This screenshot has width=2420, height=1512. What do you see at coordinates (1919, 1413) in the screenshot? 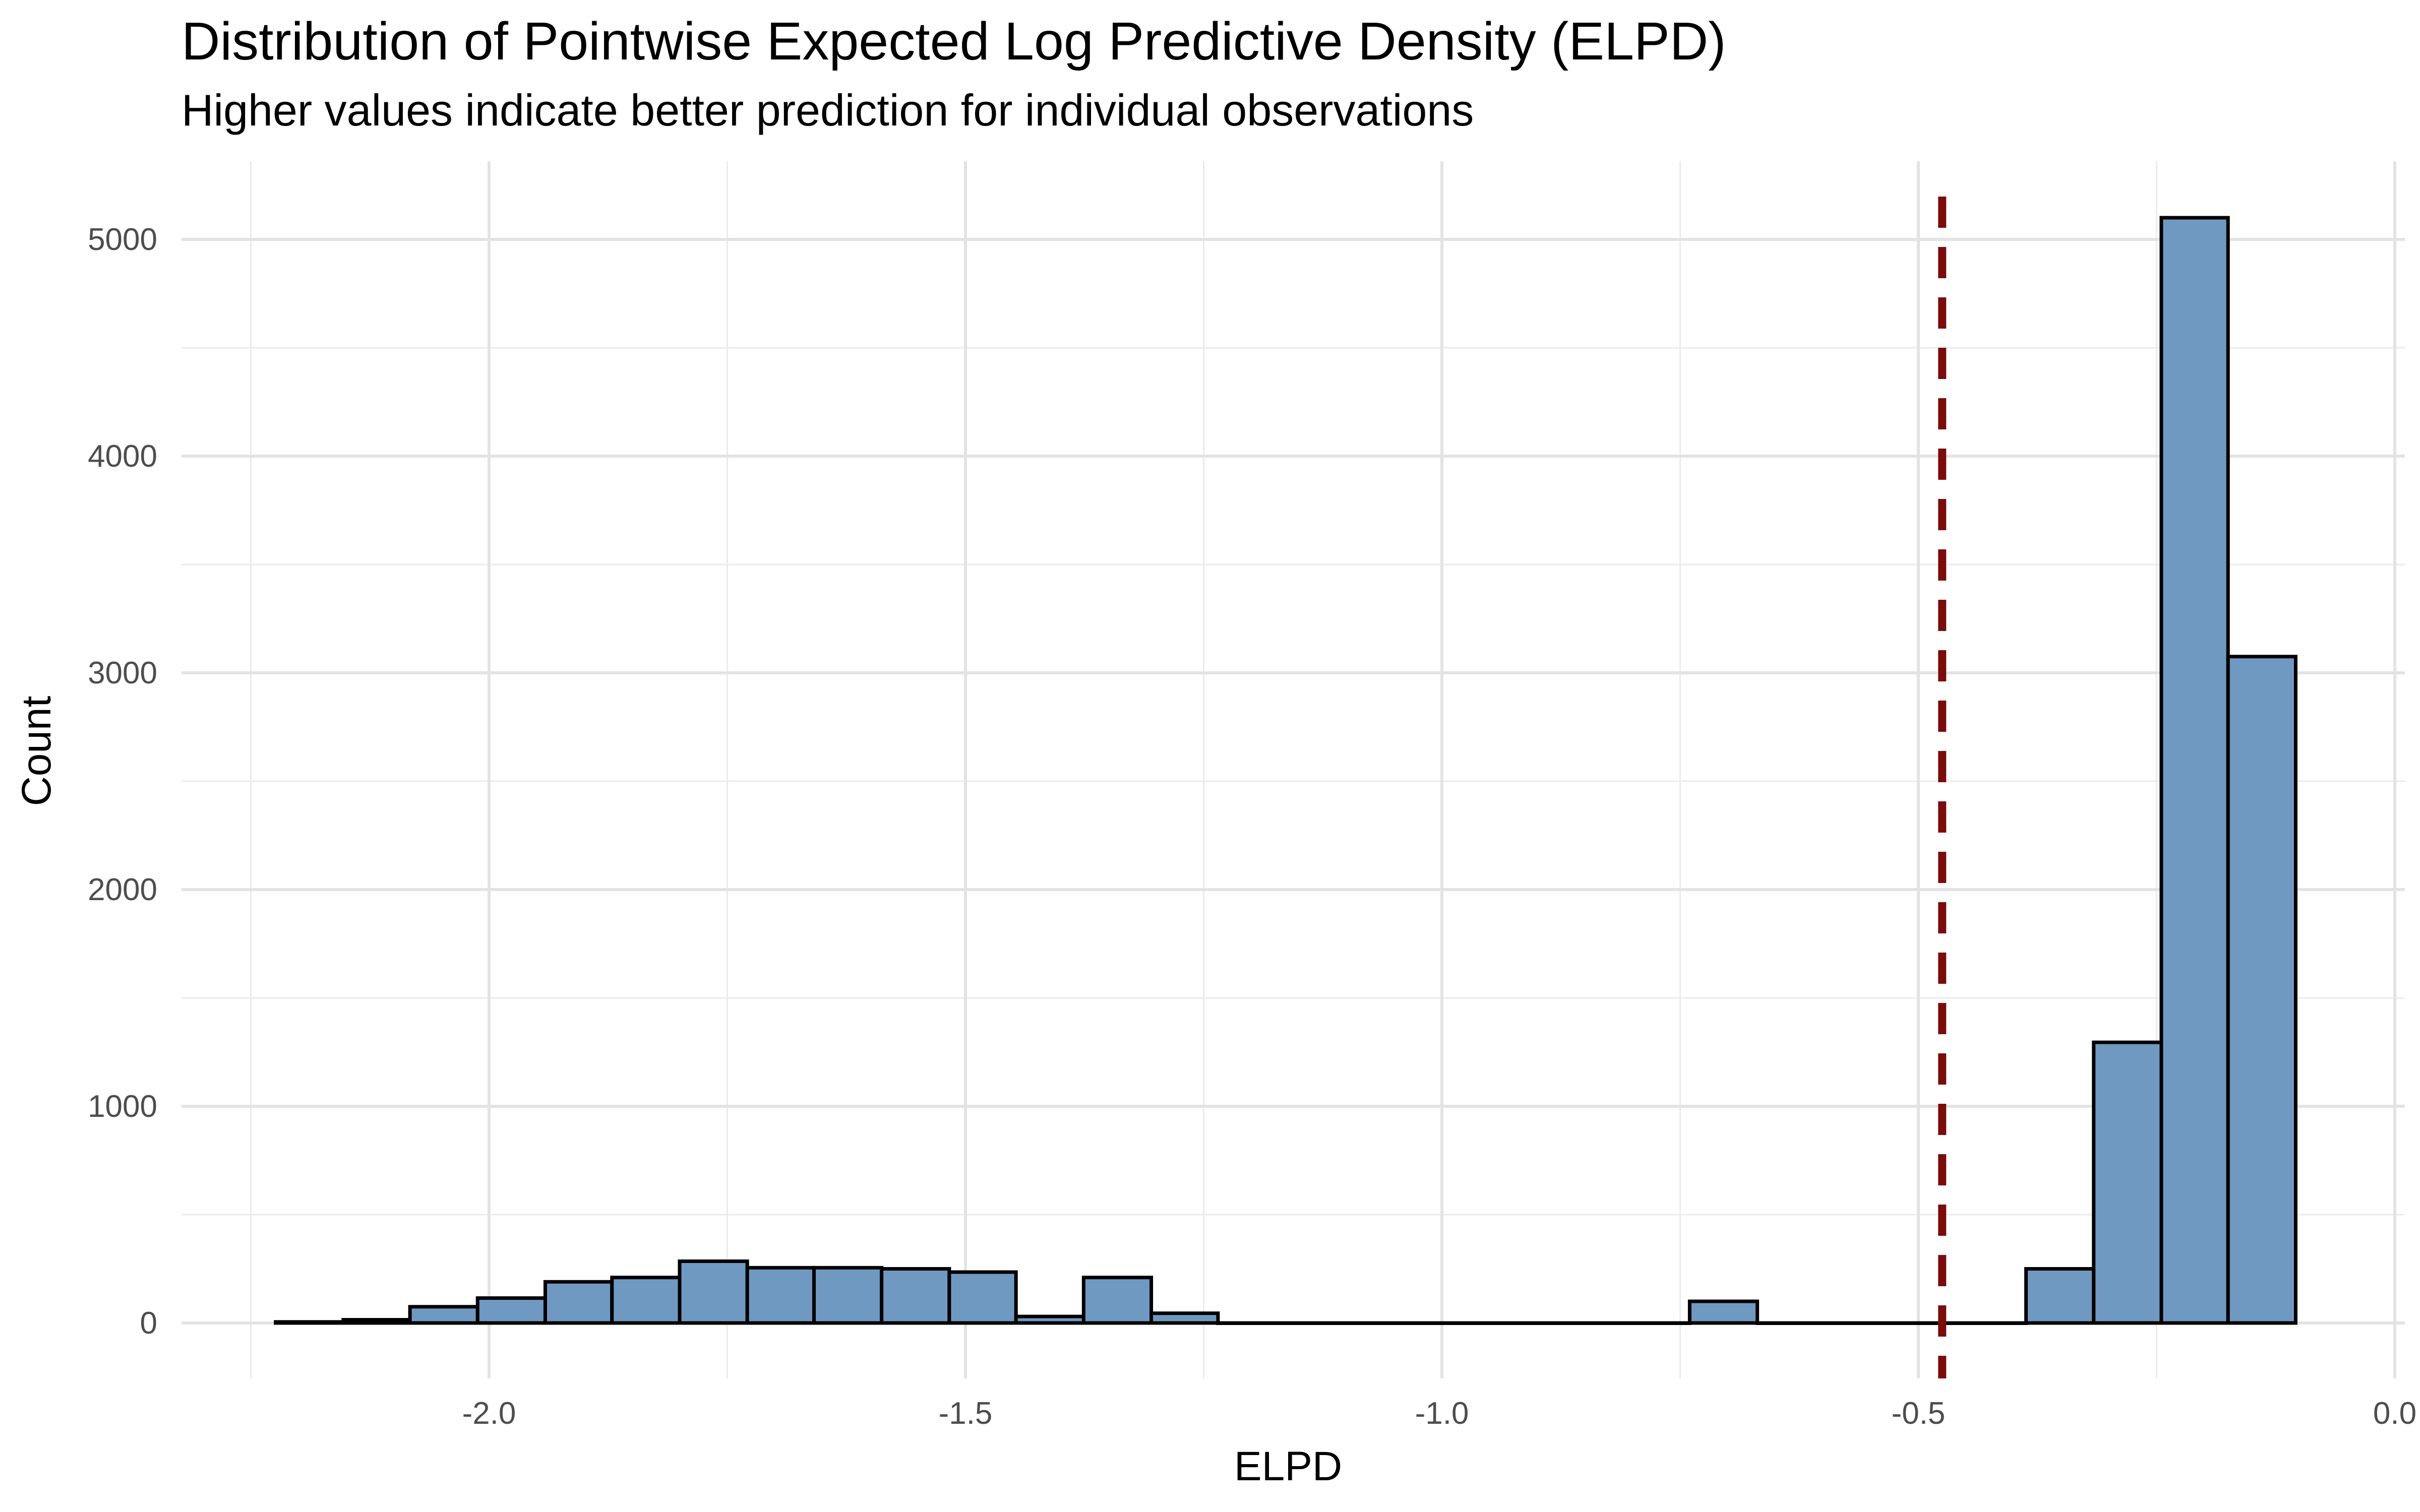
I see `x-tick-label: -0.5` at bounding box center [1919, 1413].